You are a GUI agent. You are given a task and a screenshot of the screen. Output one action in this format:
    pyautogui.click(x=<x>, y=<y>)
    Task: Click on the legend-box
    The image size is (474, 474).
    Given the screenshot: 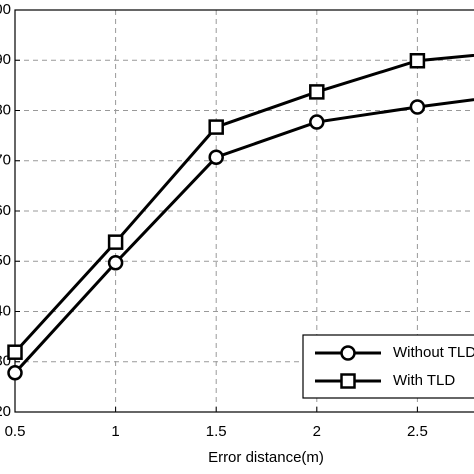 What is the action you would take?
    pyautogui.click(x=388, y=366)
    